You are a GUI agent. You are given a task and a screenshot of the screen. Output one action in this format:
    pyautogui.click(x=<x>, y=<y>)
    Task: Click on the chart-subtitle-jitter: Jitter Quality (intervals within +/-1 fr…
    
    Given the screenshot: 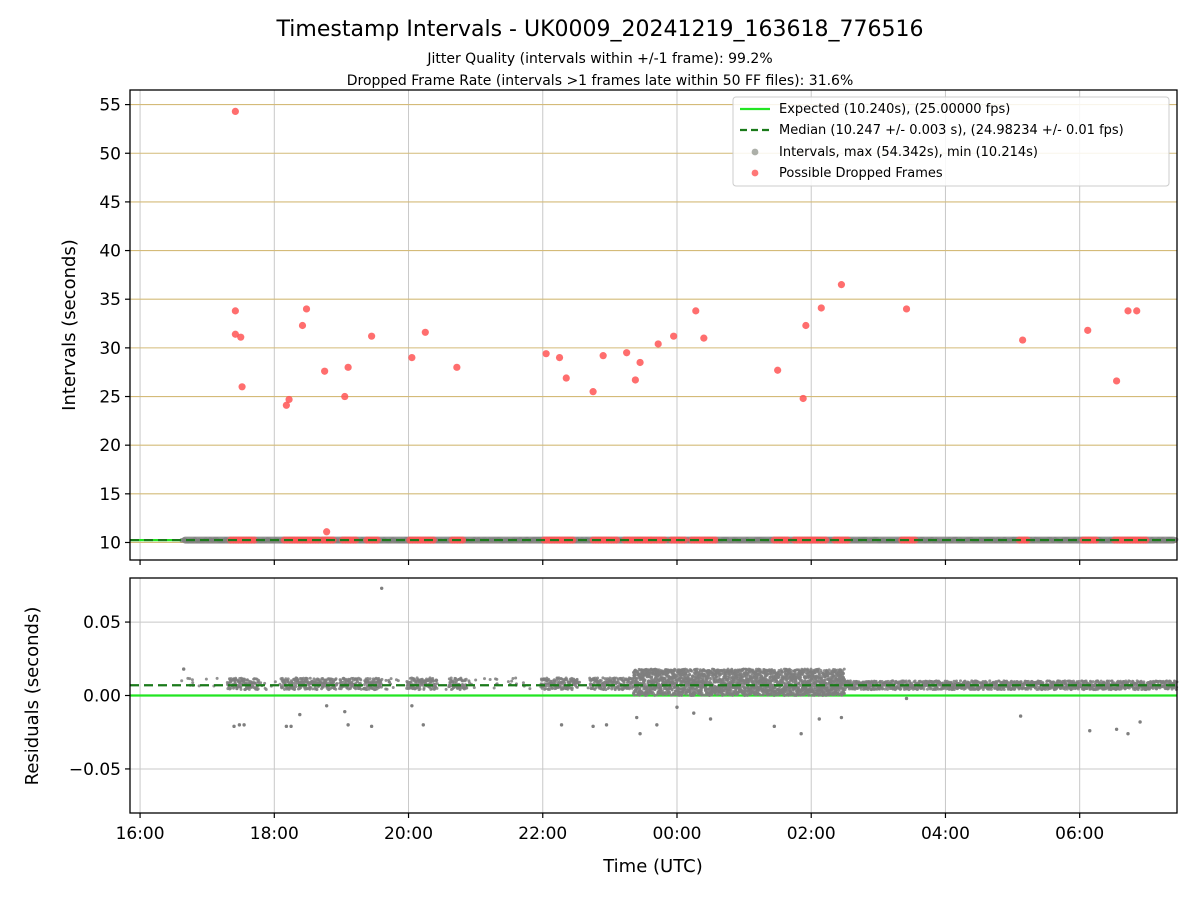 What is the action you would take?
    pyautogui.click(x=599, y=59)
    